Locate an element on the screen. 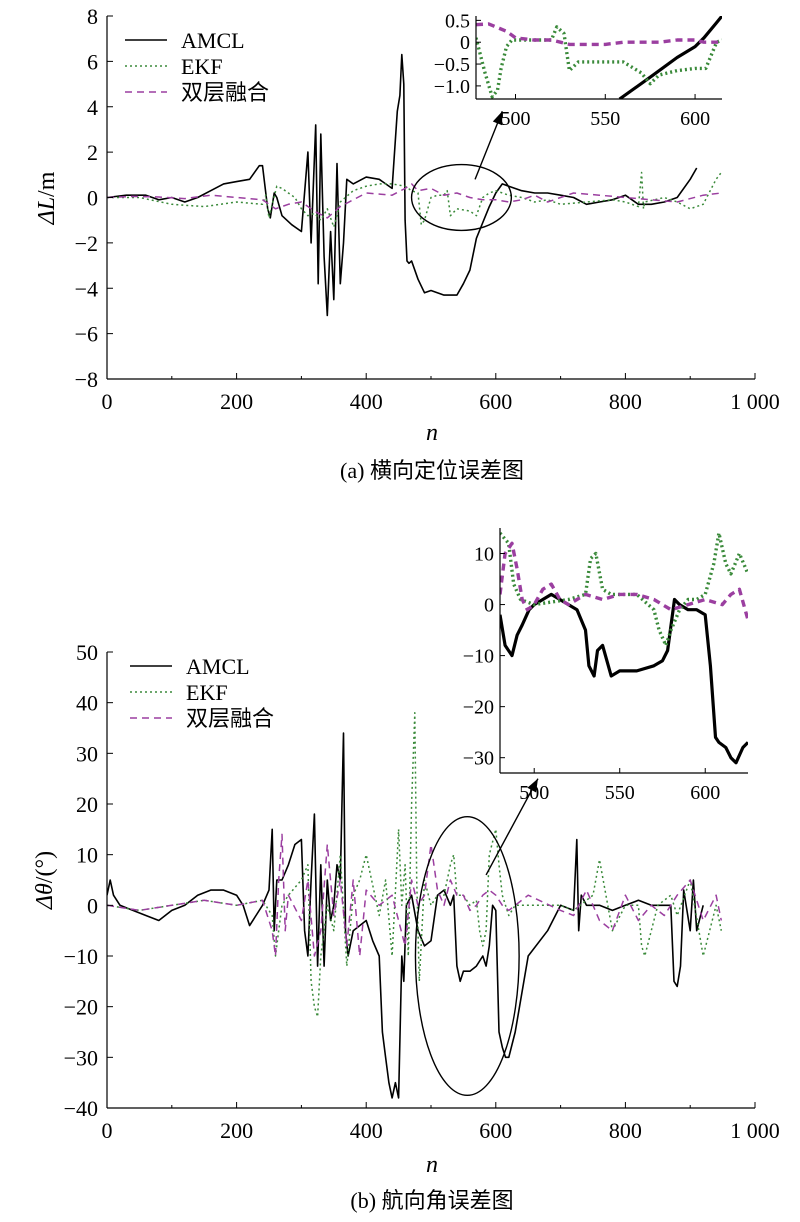 The image size is (800, 1222). inset-x-tick-label-a-1: 550 is located at coordinates (605, 119).